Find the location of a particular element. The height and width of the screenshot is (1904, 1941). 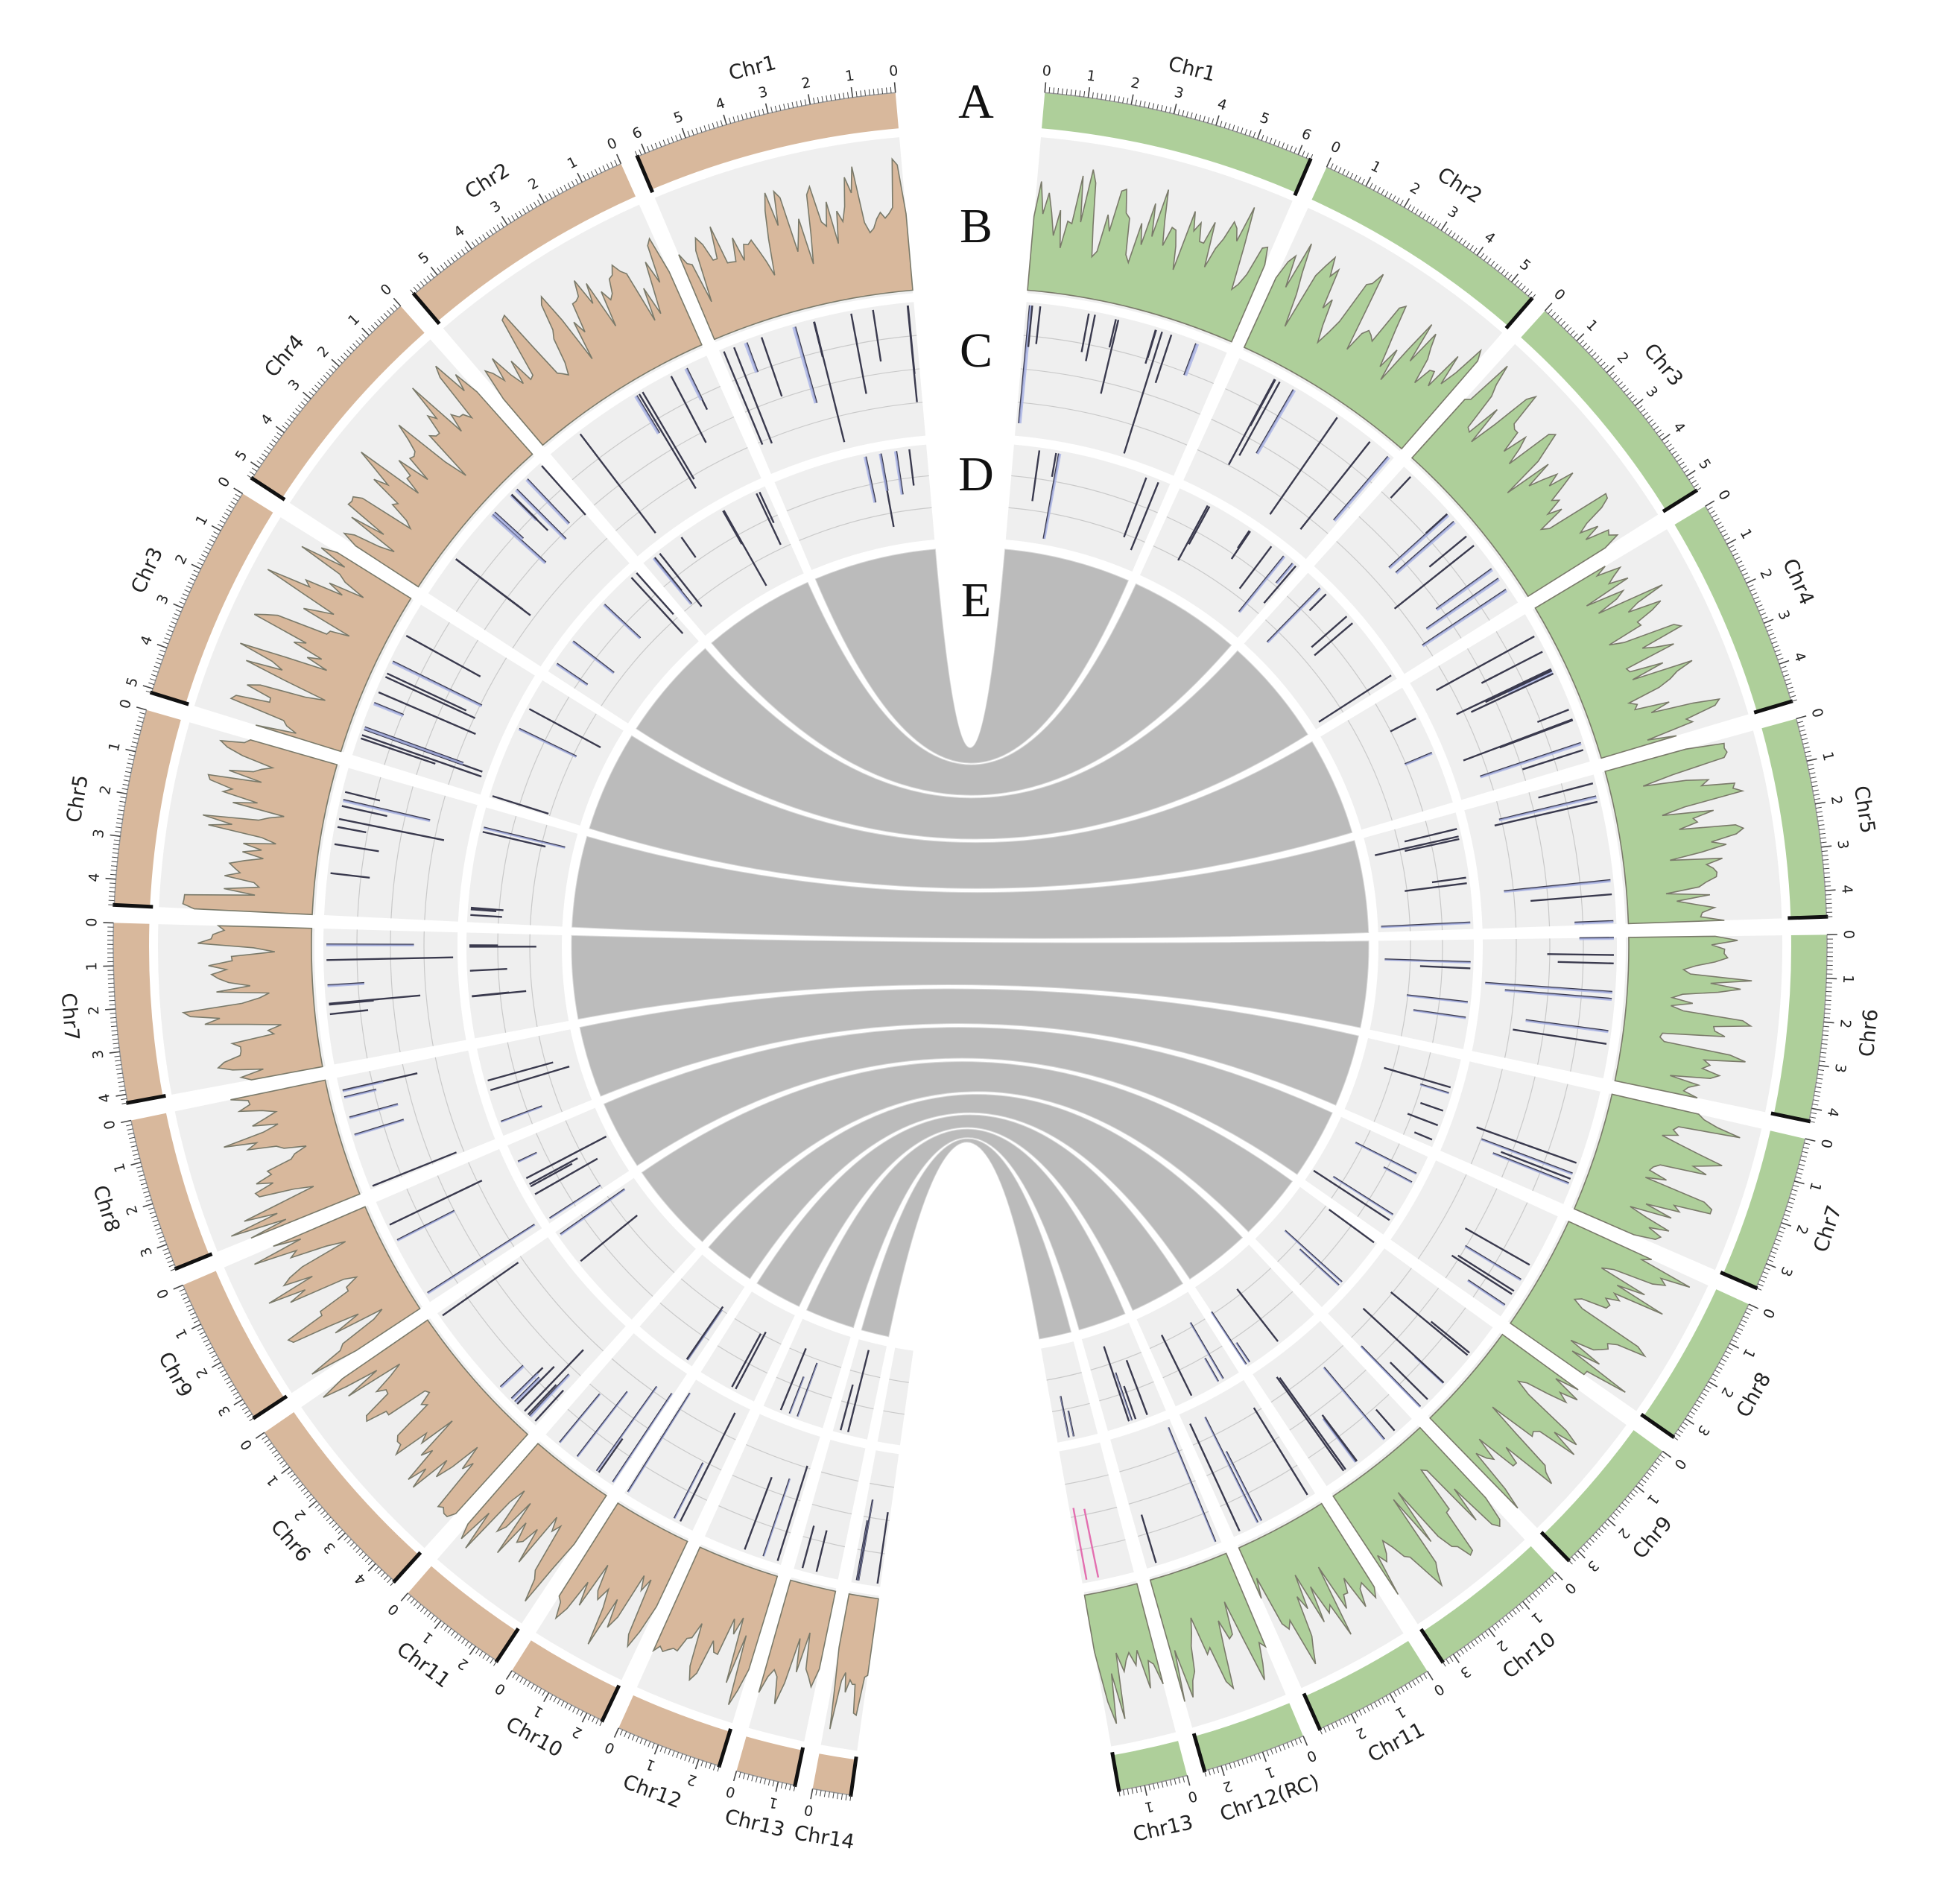

left-chr1-variant-block is located at coordinates (883, 472).